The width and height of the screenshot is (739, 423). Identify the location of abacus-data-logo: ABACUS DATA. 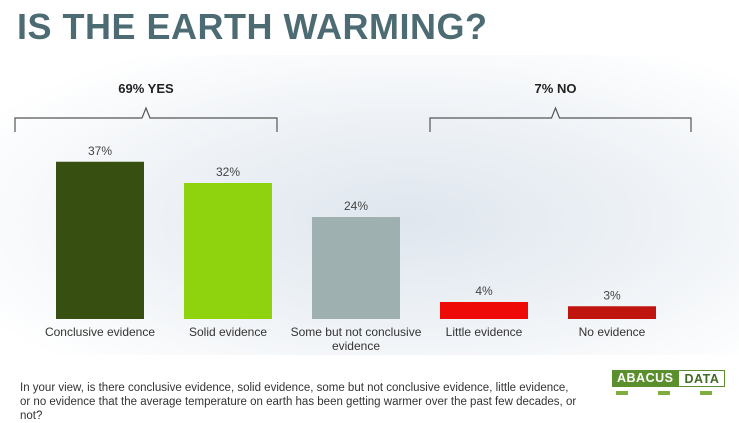
(669, 386).